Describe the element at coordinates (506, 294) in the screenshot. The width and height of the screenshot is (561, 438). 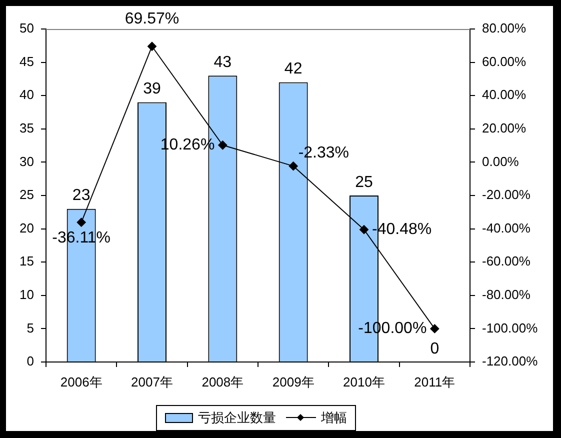
I see `y2-tick-label: -80.00%` at that location.